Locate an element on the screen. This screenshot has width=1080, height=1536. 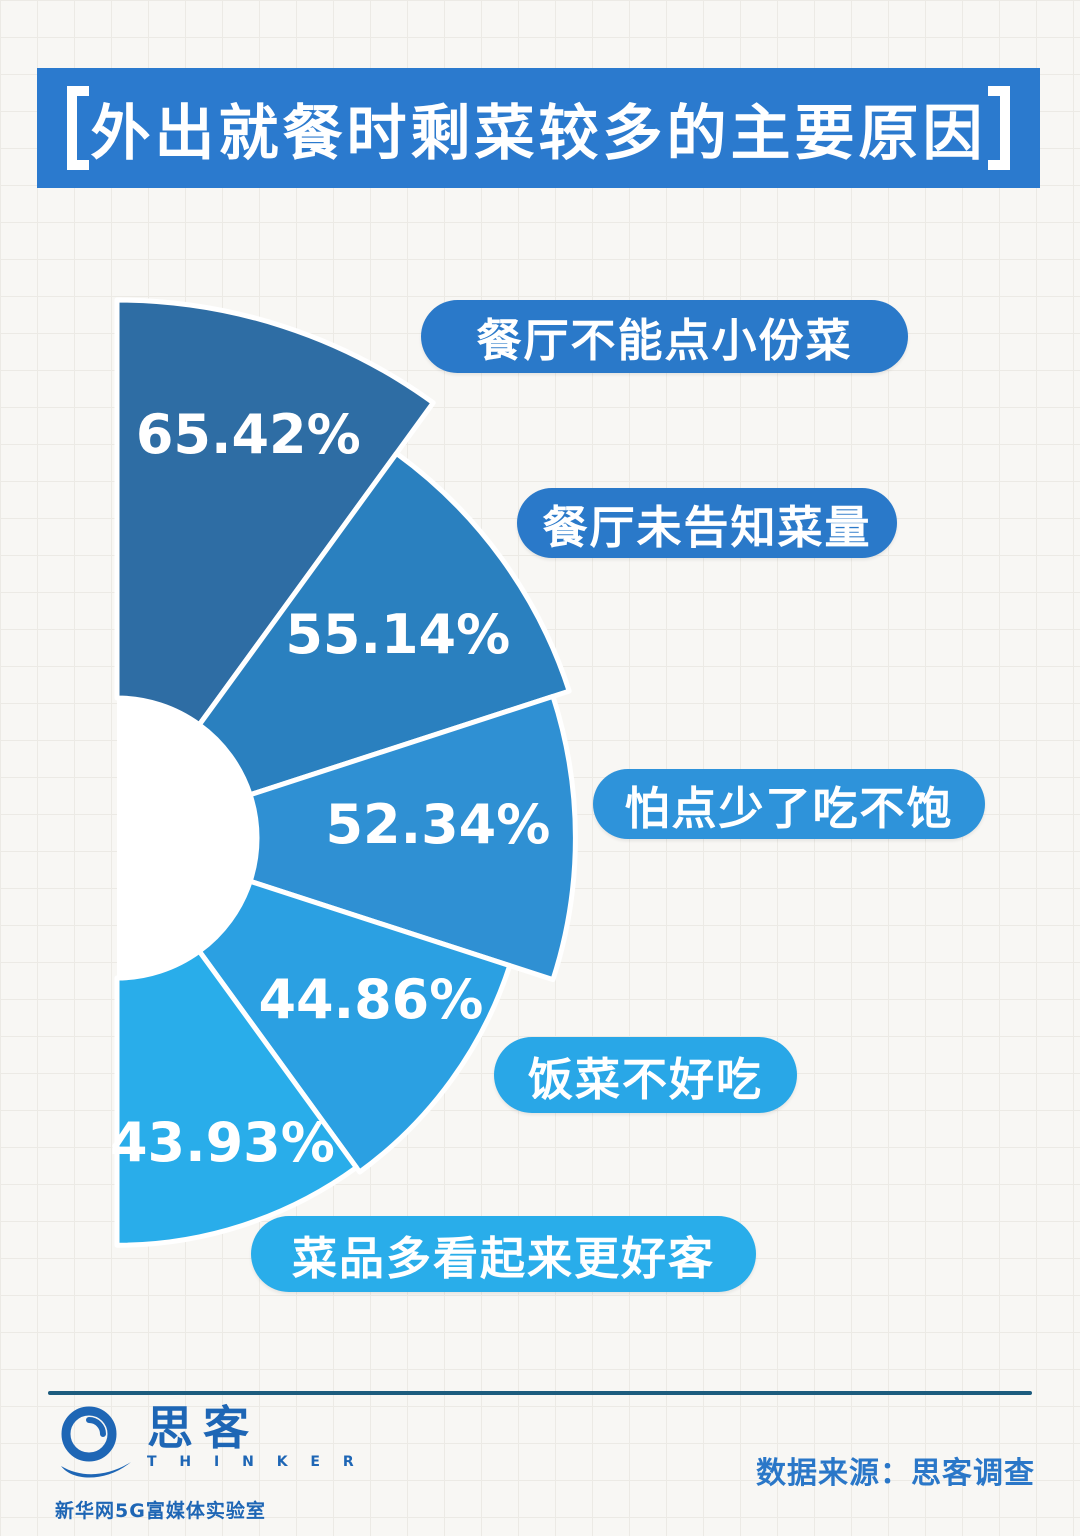
category-pill: 餐厅未告知菜量 is located at coordinates (707, 523).